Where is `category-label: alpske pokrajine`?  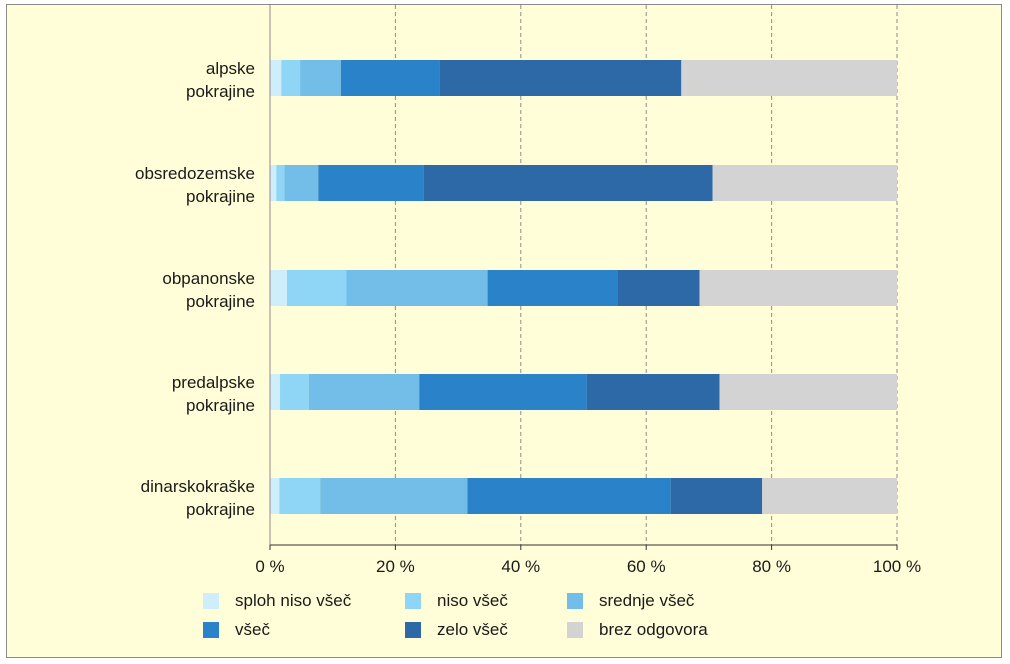 category-label: alpske pokrajine is located at coordinates (220, 80).